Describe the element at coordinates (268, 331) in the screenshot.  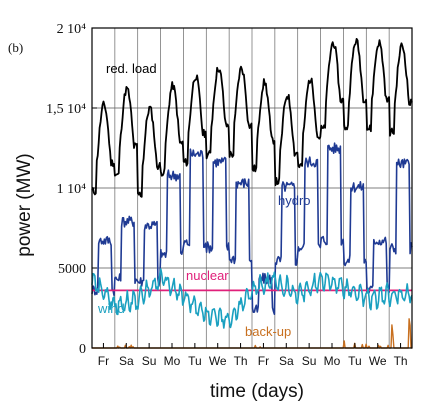
I see `series-label-back-up: back-up` at that location.